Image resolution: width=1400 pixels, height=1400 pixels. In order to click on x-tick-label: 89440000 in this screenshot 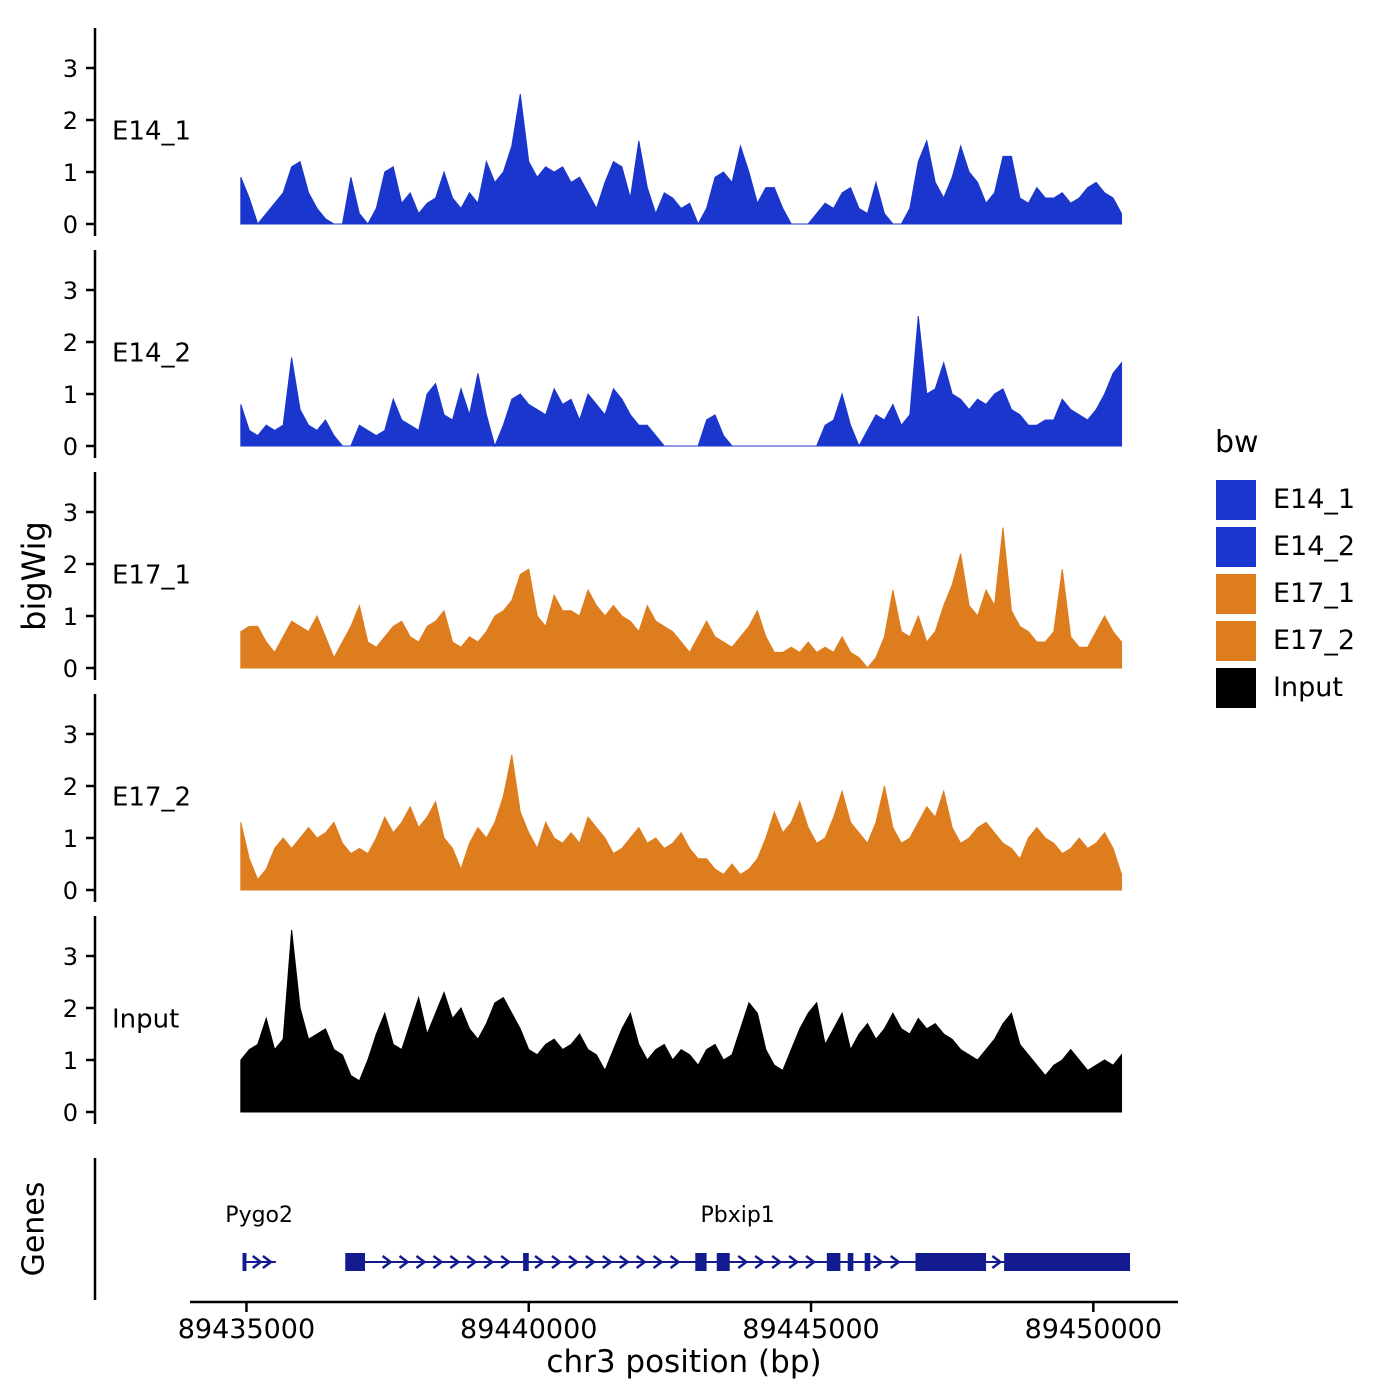, I will do `click(528, 1329)`.